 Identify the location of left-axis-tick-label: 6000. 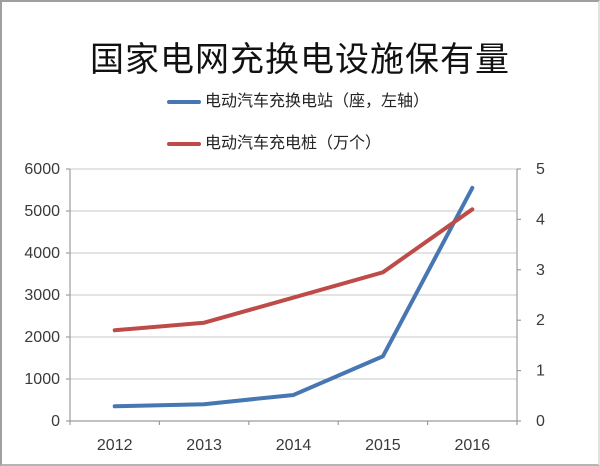
(42, 169).